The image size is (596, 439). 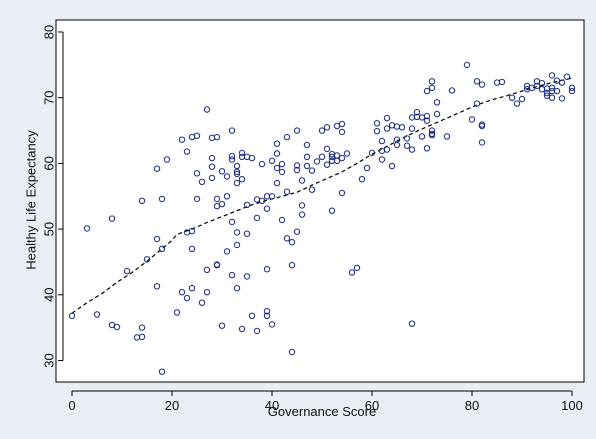 What do you see at coordinates (322, 411) in the screenshot?
I see `x-axis-title: Governance Score` at bounding box center [322, 411].